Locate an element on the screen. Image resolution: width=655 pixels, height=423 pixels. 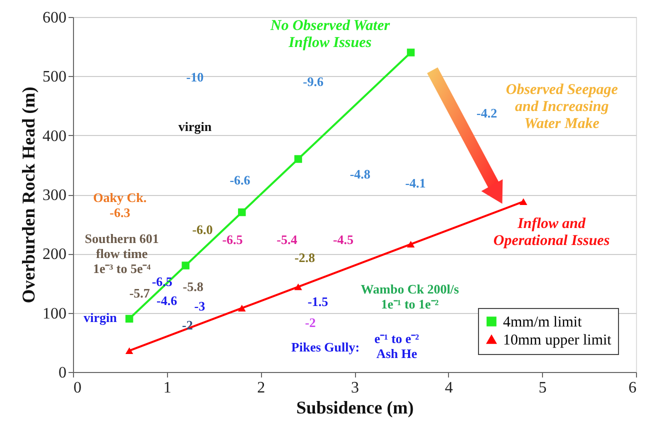
annotation: Observed Seepage and Increasing Water Make is located at coordinates (562, 107).